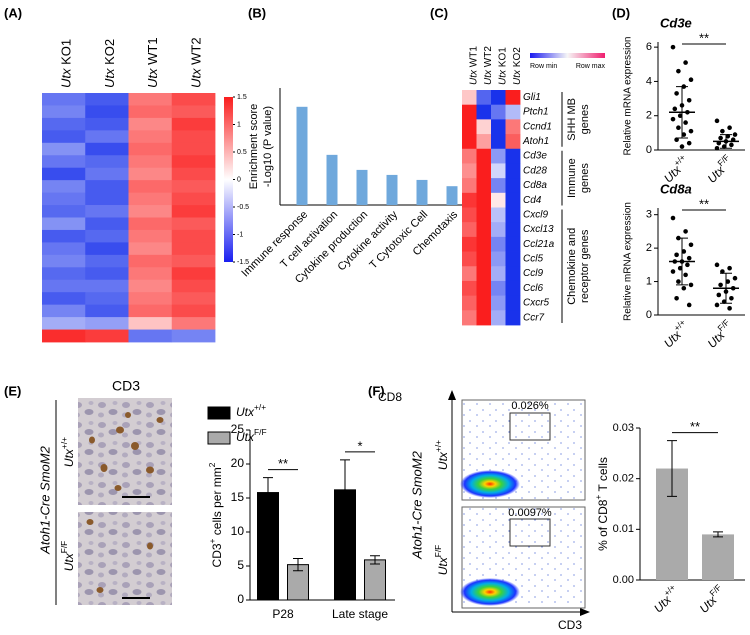 Image resolution: width=750 pixels, height=635 pixels. I want to click on column-label: Utx KO1, so click(502, 66).